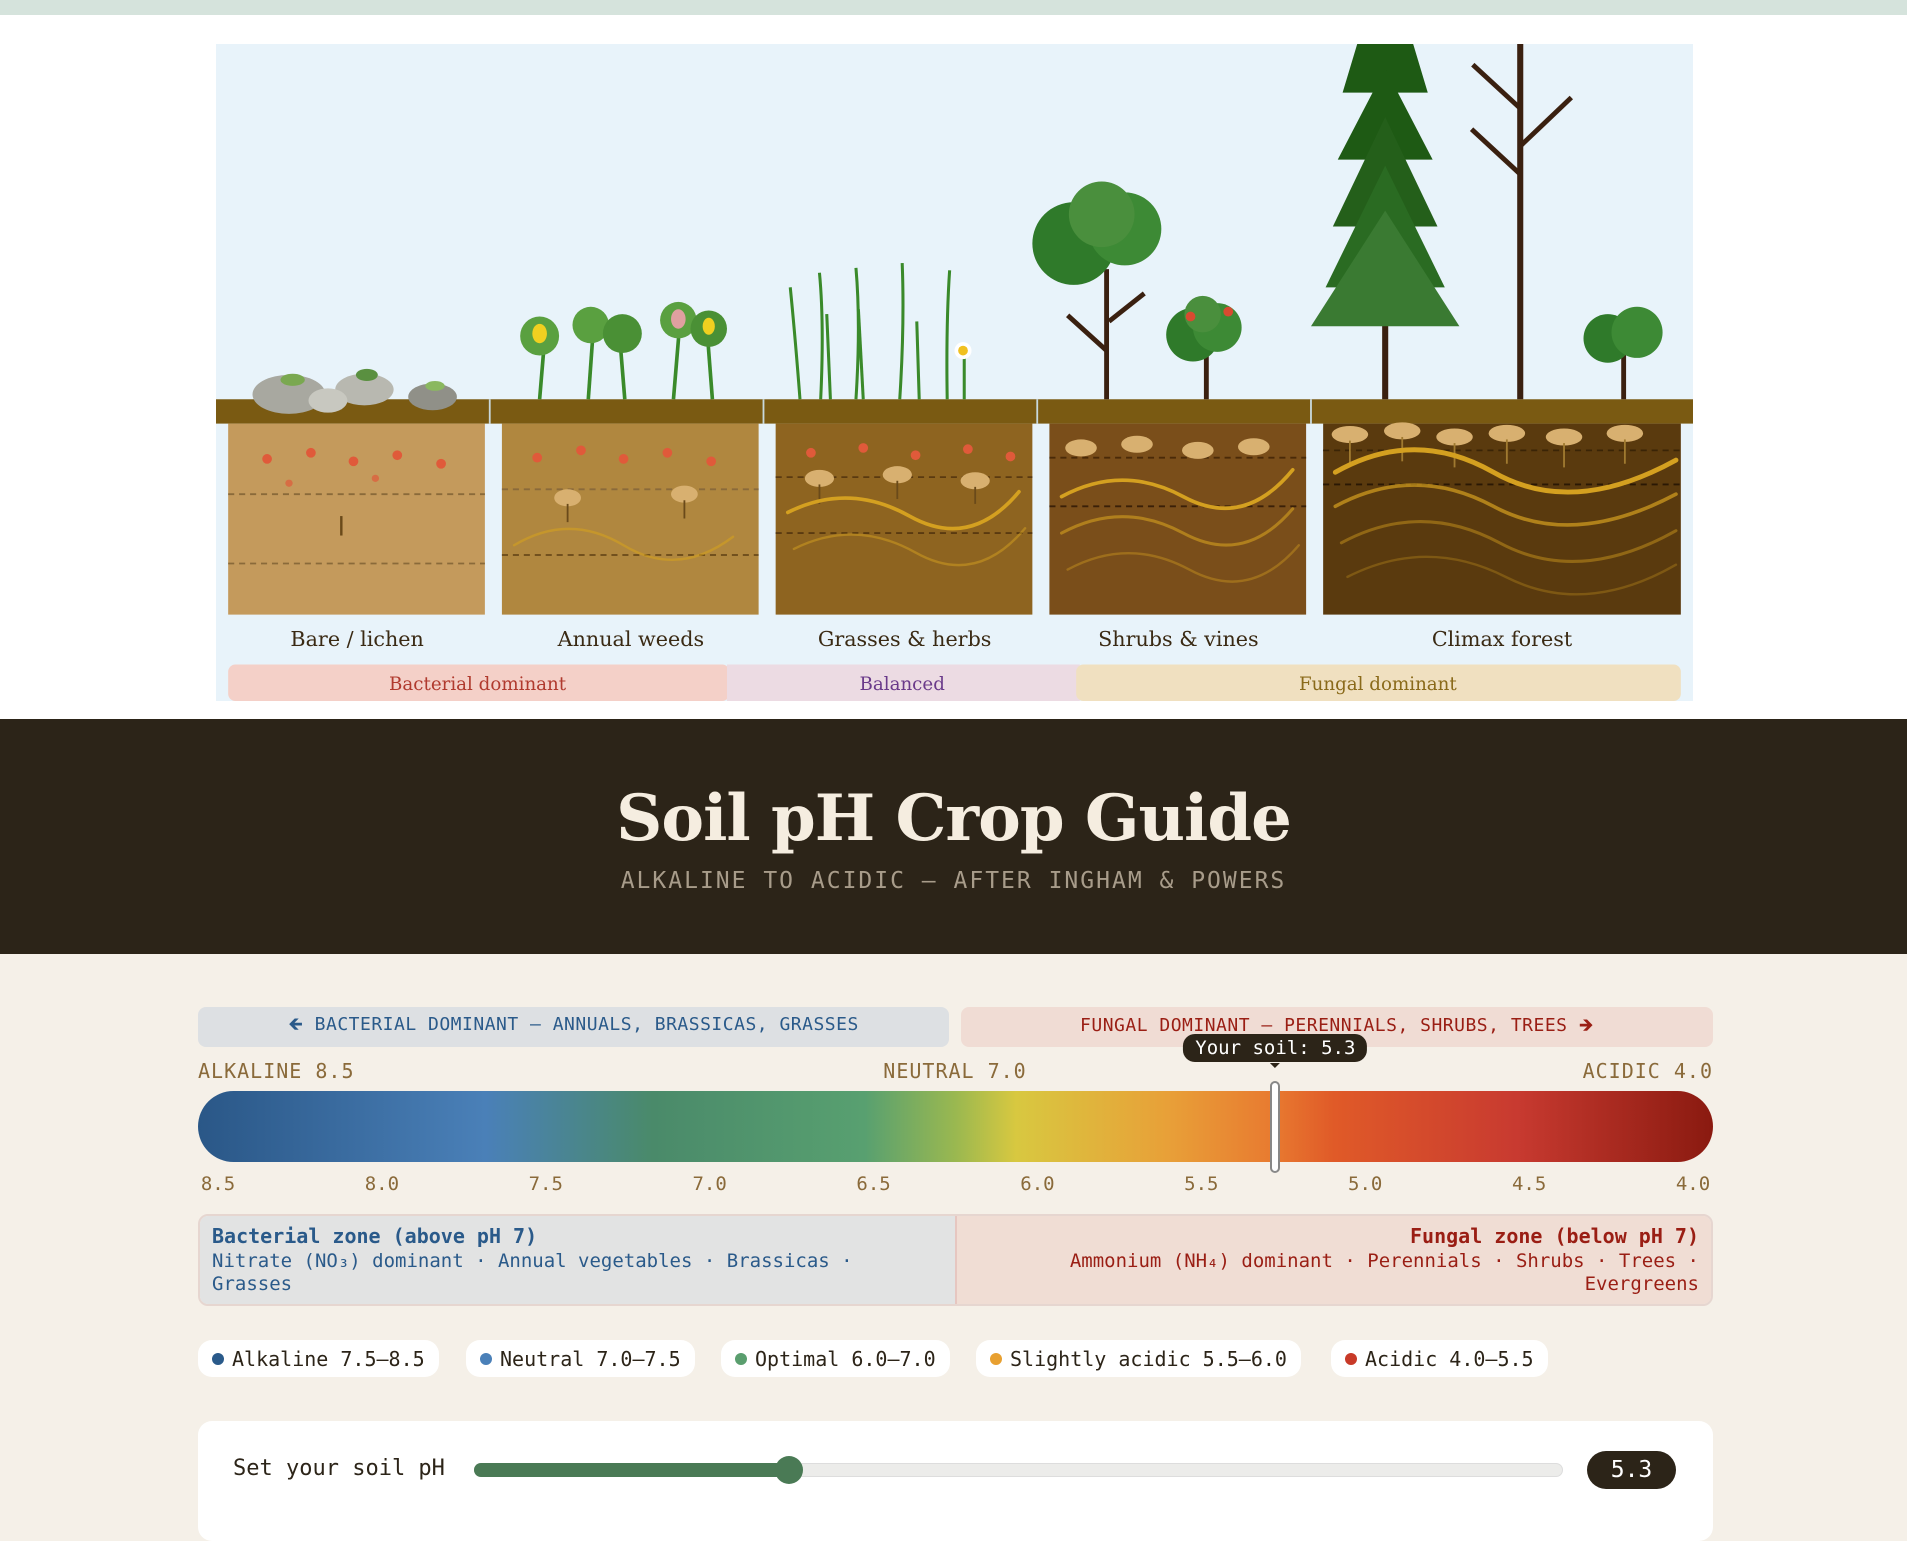  Describe the element at coordinates (218, 1184) in the screenshot. I see `ph-tick: 8.5` at that location.